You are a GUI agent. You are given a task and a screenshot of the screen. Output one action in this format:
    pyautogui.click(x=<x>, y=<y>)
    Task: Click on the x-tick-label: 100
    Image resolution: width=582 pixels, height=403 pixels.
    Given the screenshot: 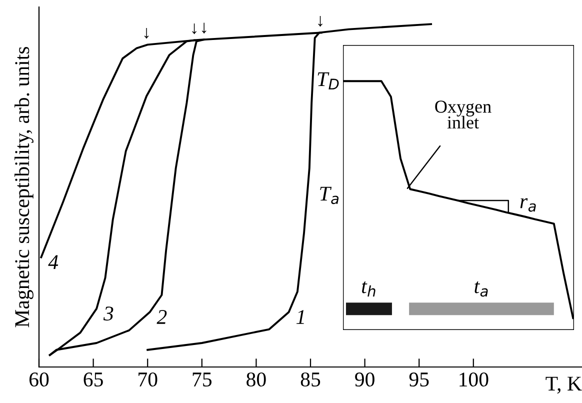 What is the action you would take?
    pyautogui.click(x=474, y=379)
    